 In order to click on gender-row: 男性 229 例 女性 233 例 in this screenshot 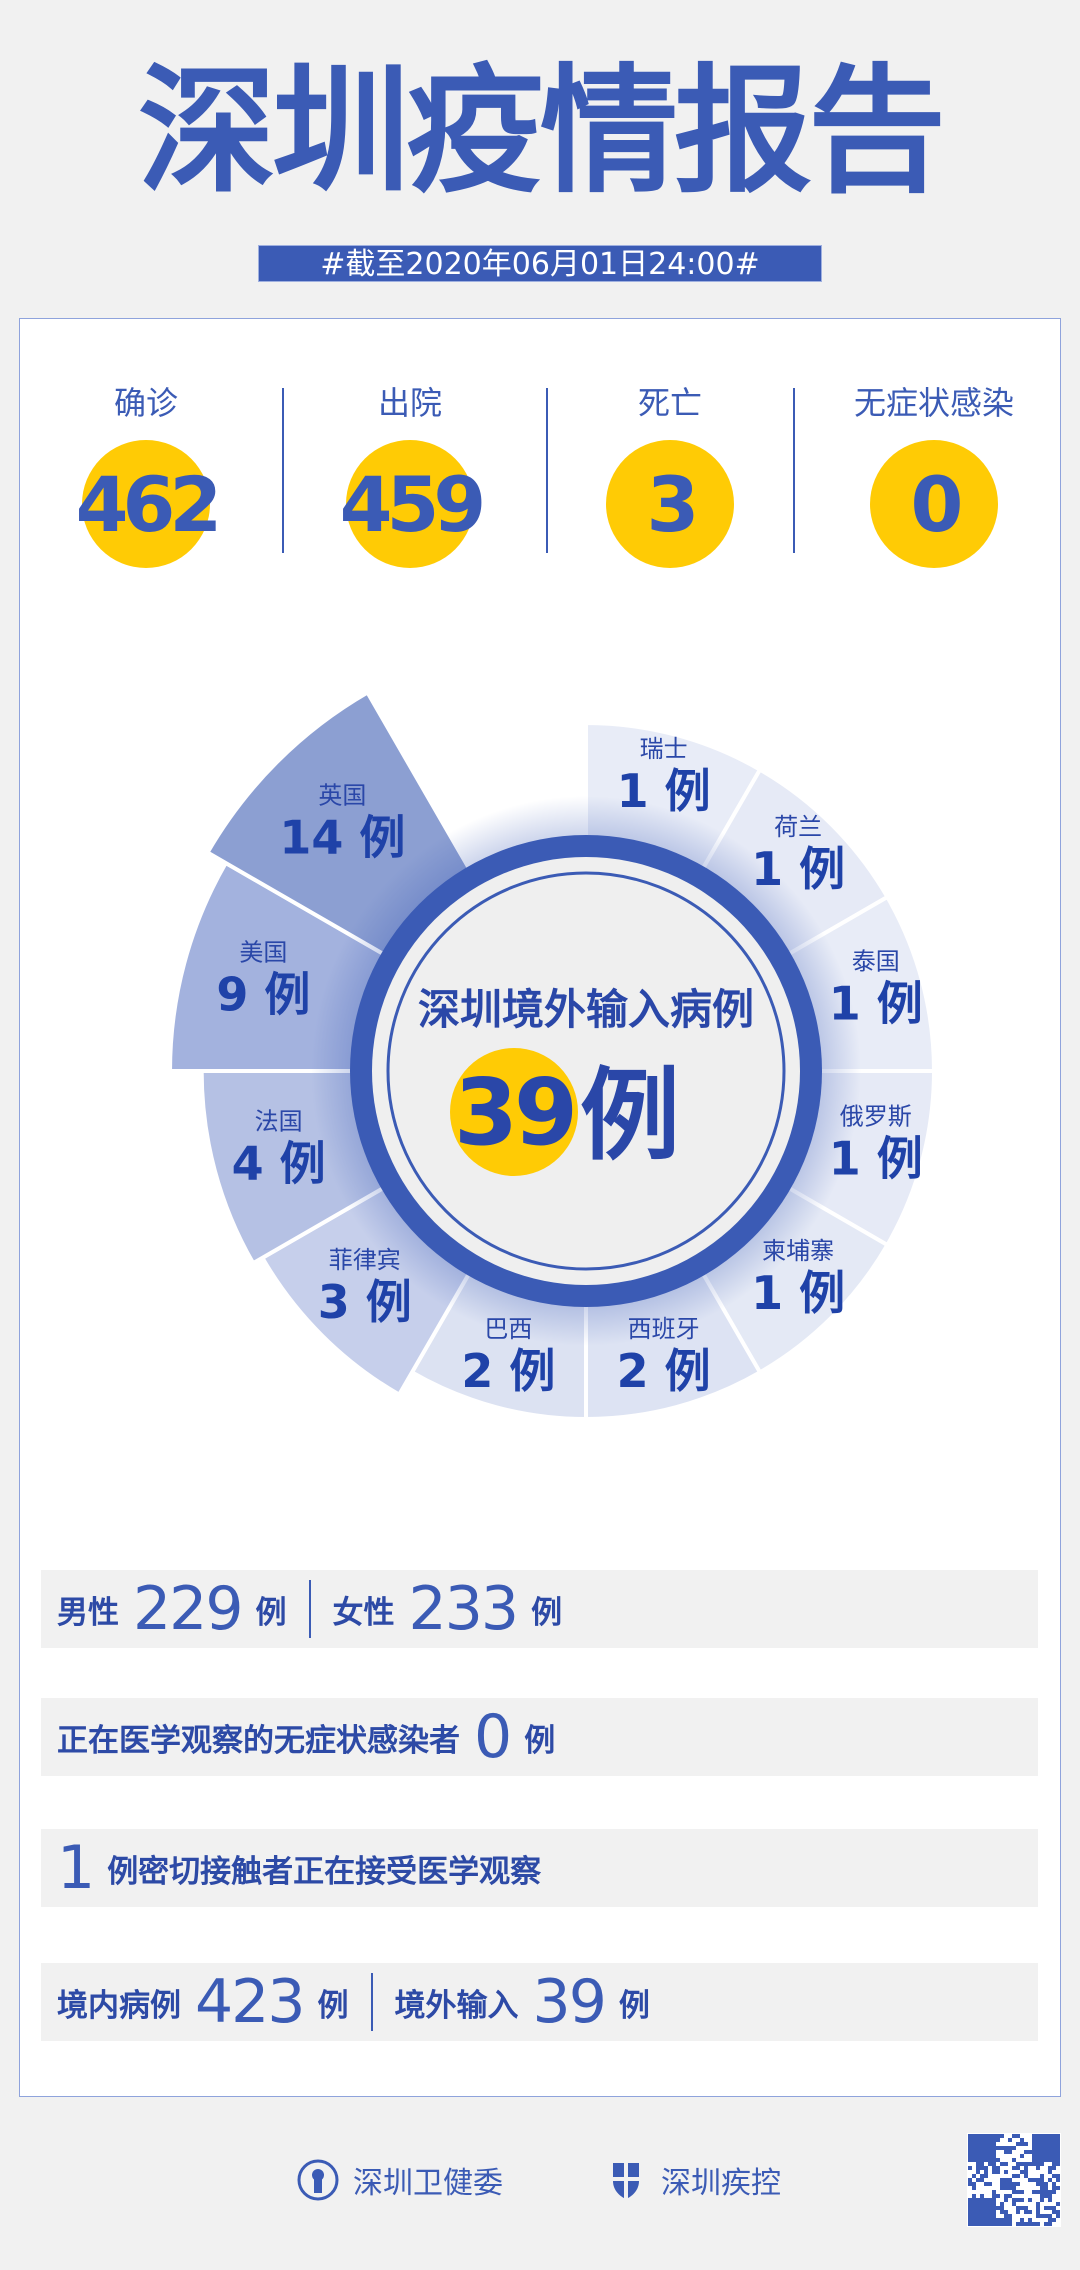, I will do `click(539, 1609)`.